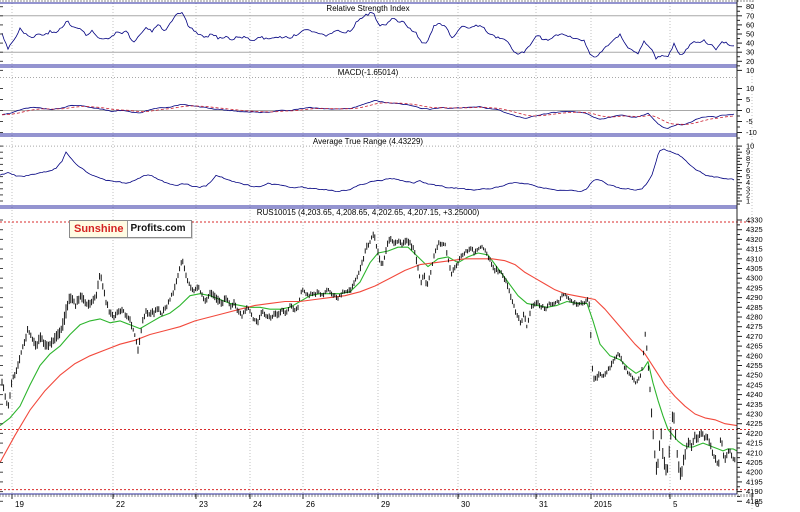 The width and height of the screenshot is (800, 512). Describe the element at coordinates (754, 443) in the screenshot. I see `y-tick-label: 4215` at that location.